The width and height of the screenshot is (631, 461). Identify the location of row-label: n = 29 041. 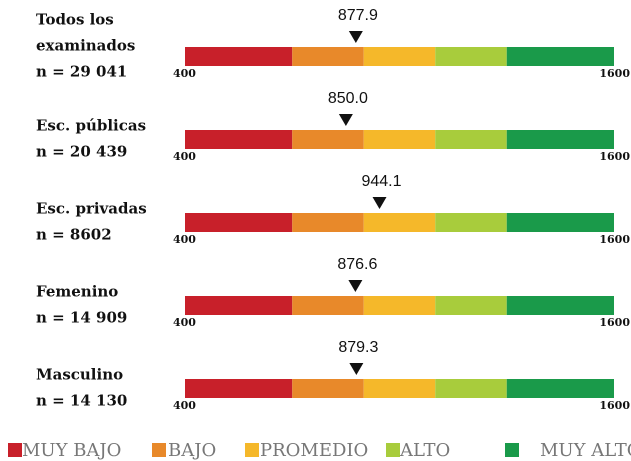
(81, 72).